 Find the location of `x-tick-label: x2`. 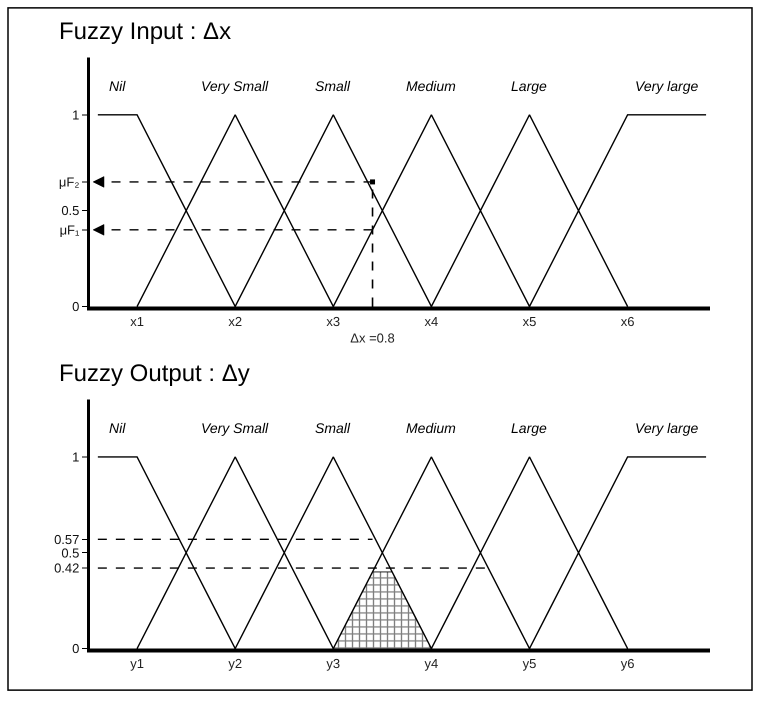

x-tick-label: x2 is located at coordinates (235, 321).